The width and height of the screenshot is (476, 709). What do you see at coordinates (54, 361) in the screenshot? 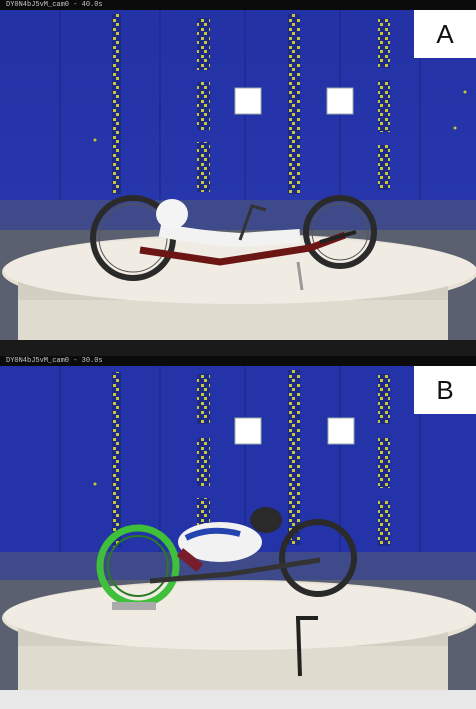
I see `video-caption: DY0N4bJ5vM_cam0 - 30.0s` at bounding box center [54, 361].